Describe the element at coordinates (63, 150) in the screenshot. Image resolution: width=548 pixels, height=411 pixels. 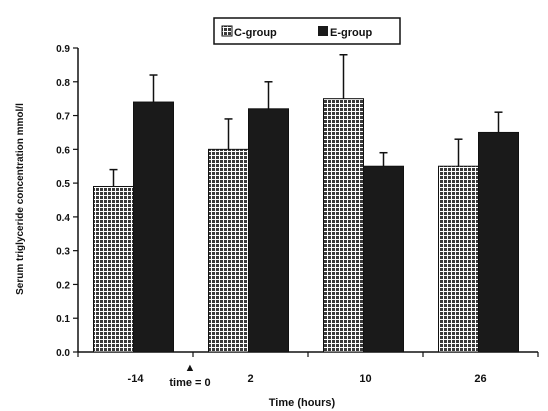
I see `y-tick-label: 0.6` at that location.